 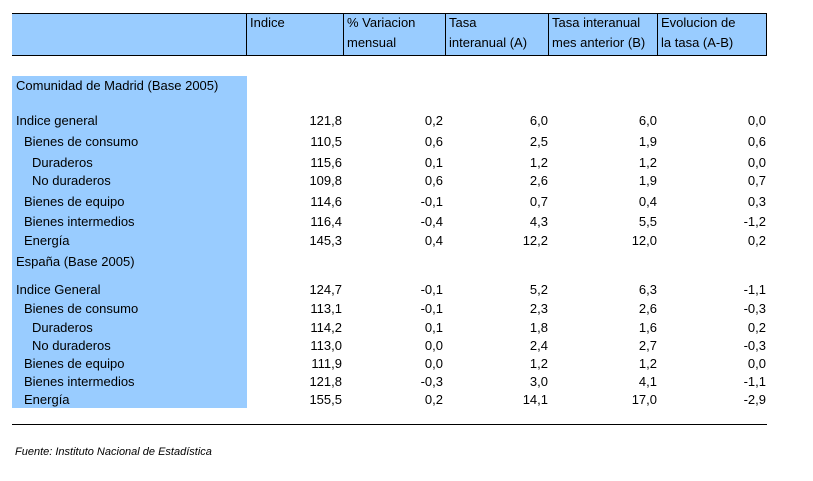 I want to click on cell-value: 2,7, so click(x=647, y=345).